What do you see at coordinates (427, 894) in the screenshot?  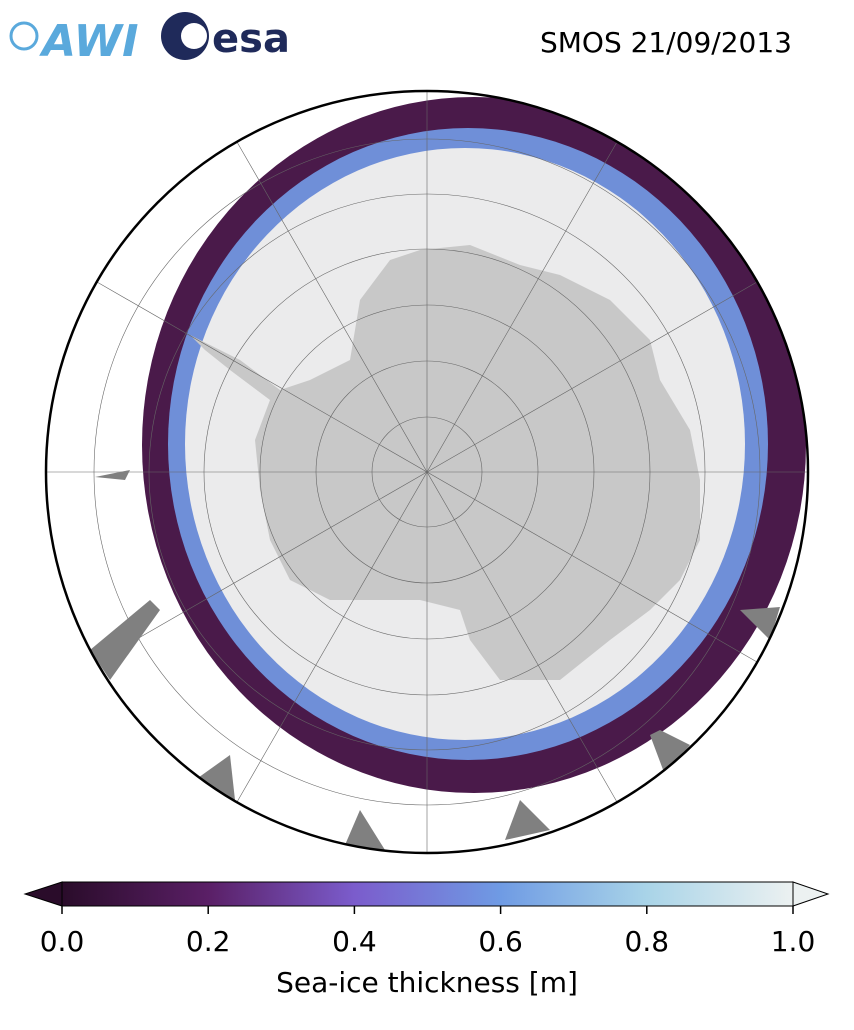 I see `colorbar-bar` at bounding box center [427, 894].